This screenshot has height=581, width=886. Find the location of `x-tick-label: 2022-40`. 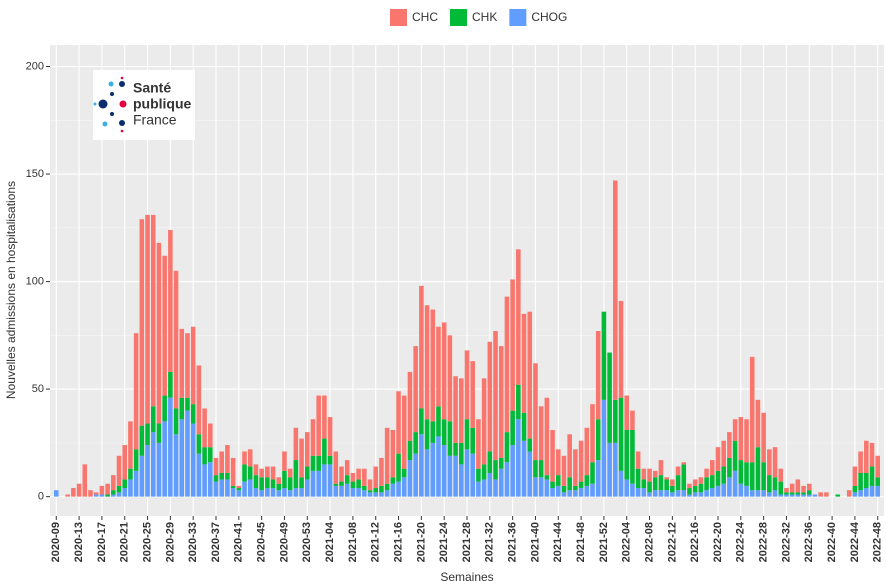

x-tick-label: 2022-40 is located at coordinates (832, 542).